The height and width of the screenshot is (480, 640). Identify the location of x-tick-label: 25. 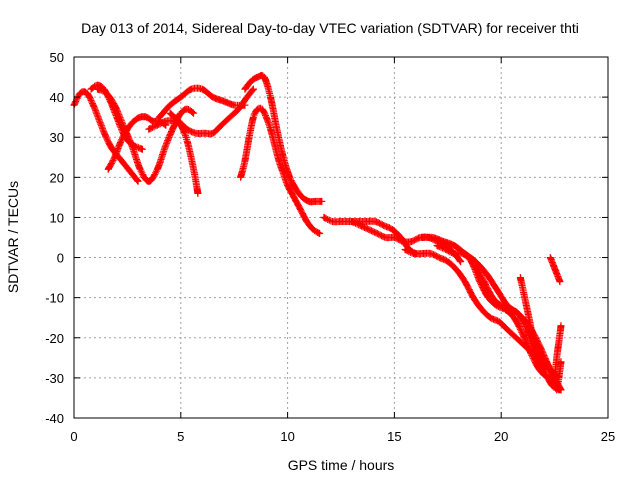
(608, 436).